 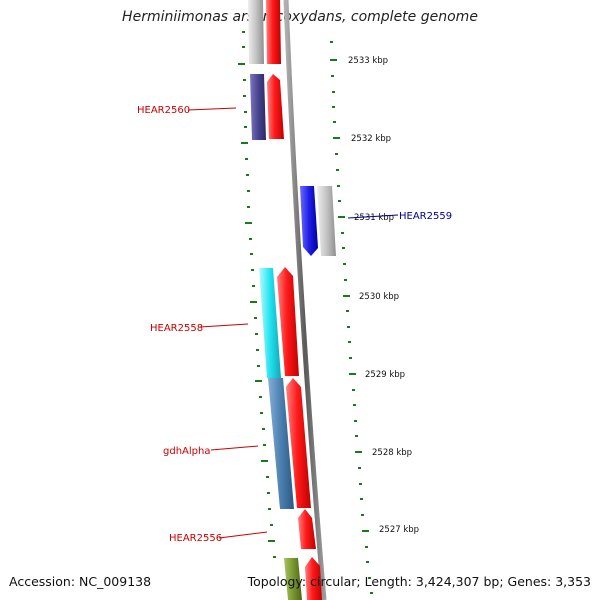 I want to click on gene-gdhalpha, so click(x=281, y=443).